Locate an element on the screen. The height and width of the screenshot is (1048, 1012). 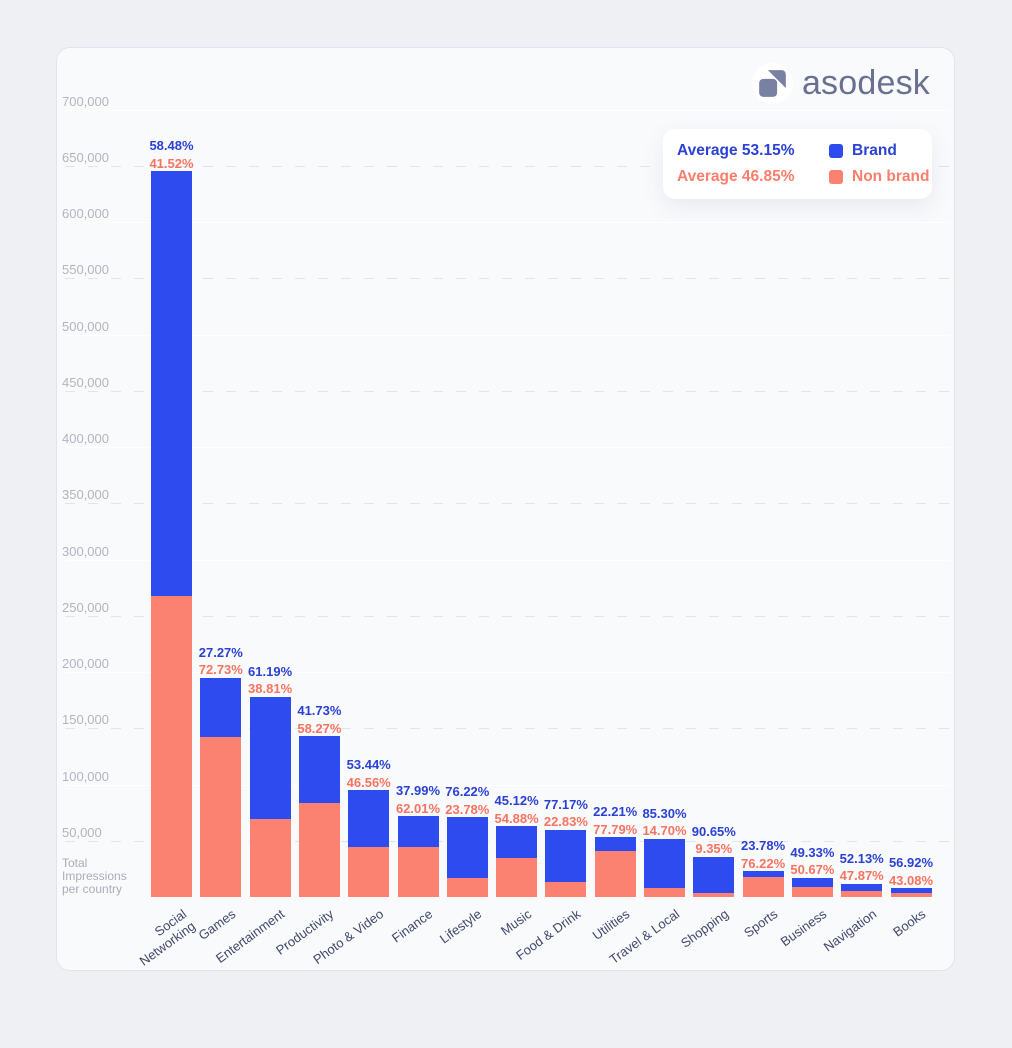
bar-percent-label-brand: 77.17% is located at coordinates (565, 804).